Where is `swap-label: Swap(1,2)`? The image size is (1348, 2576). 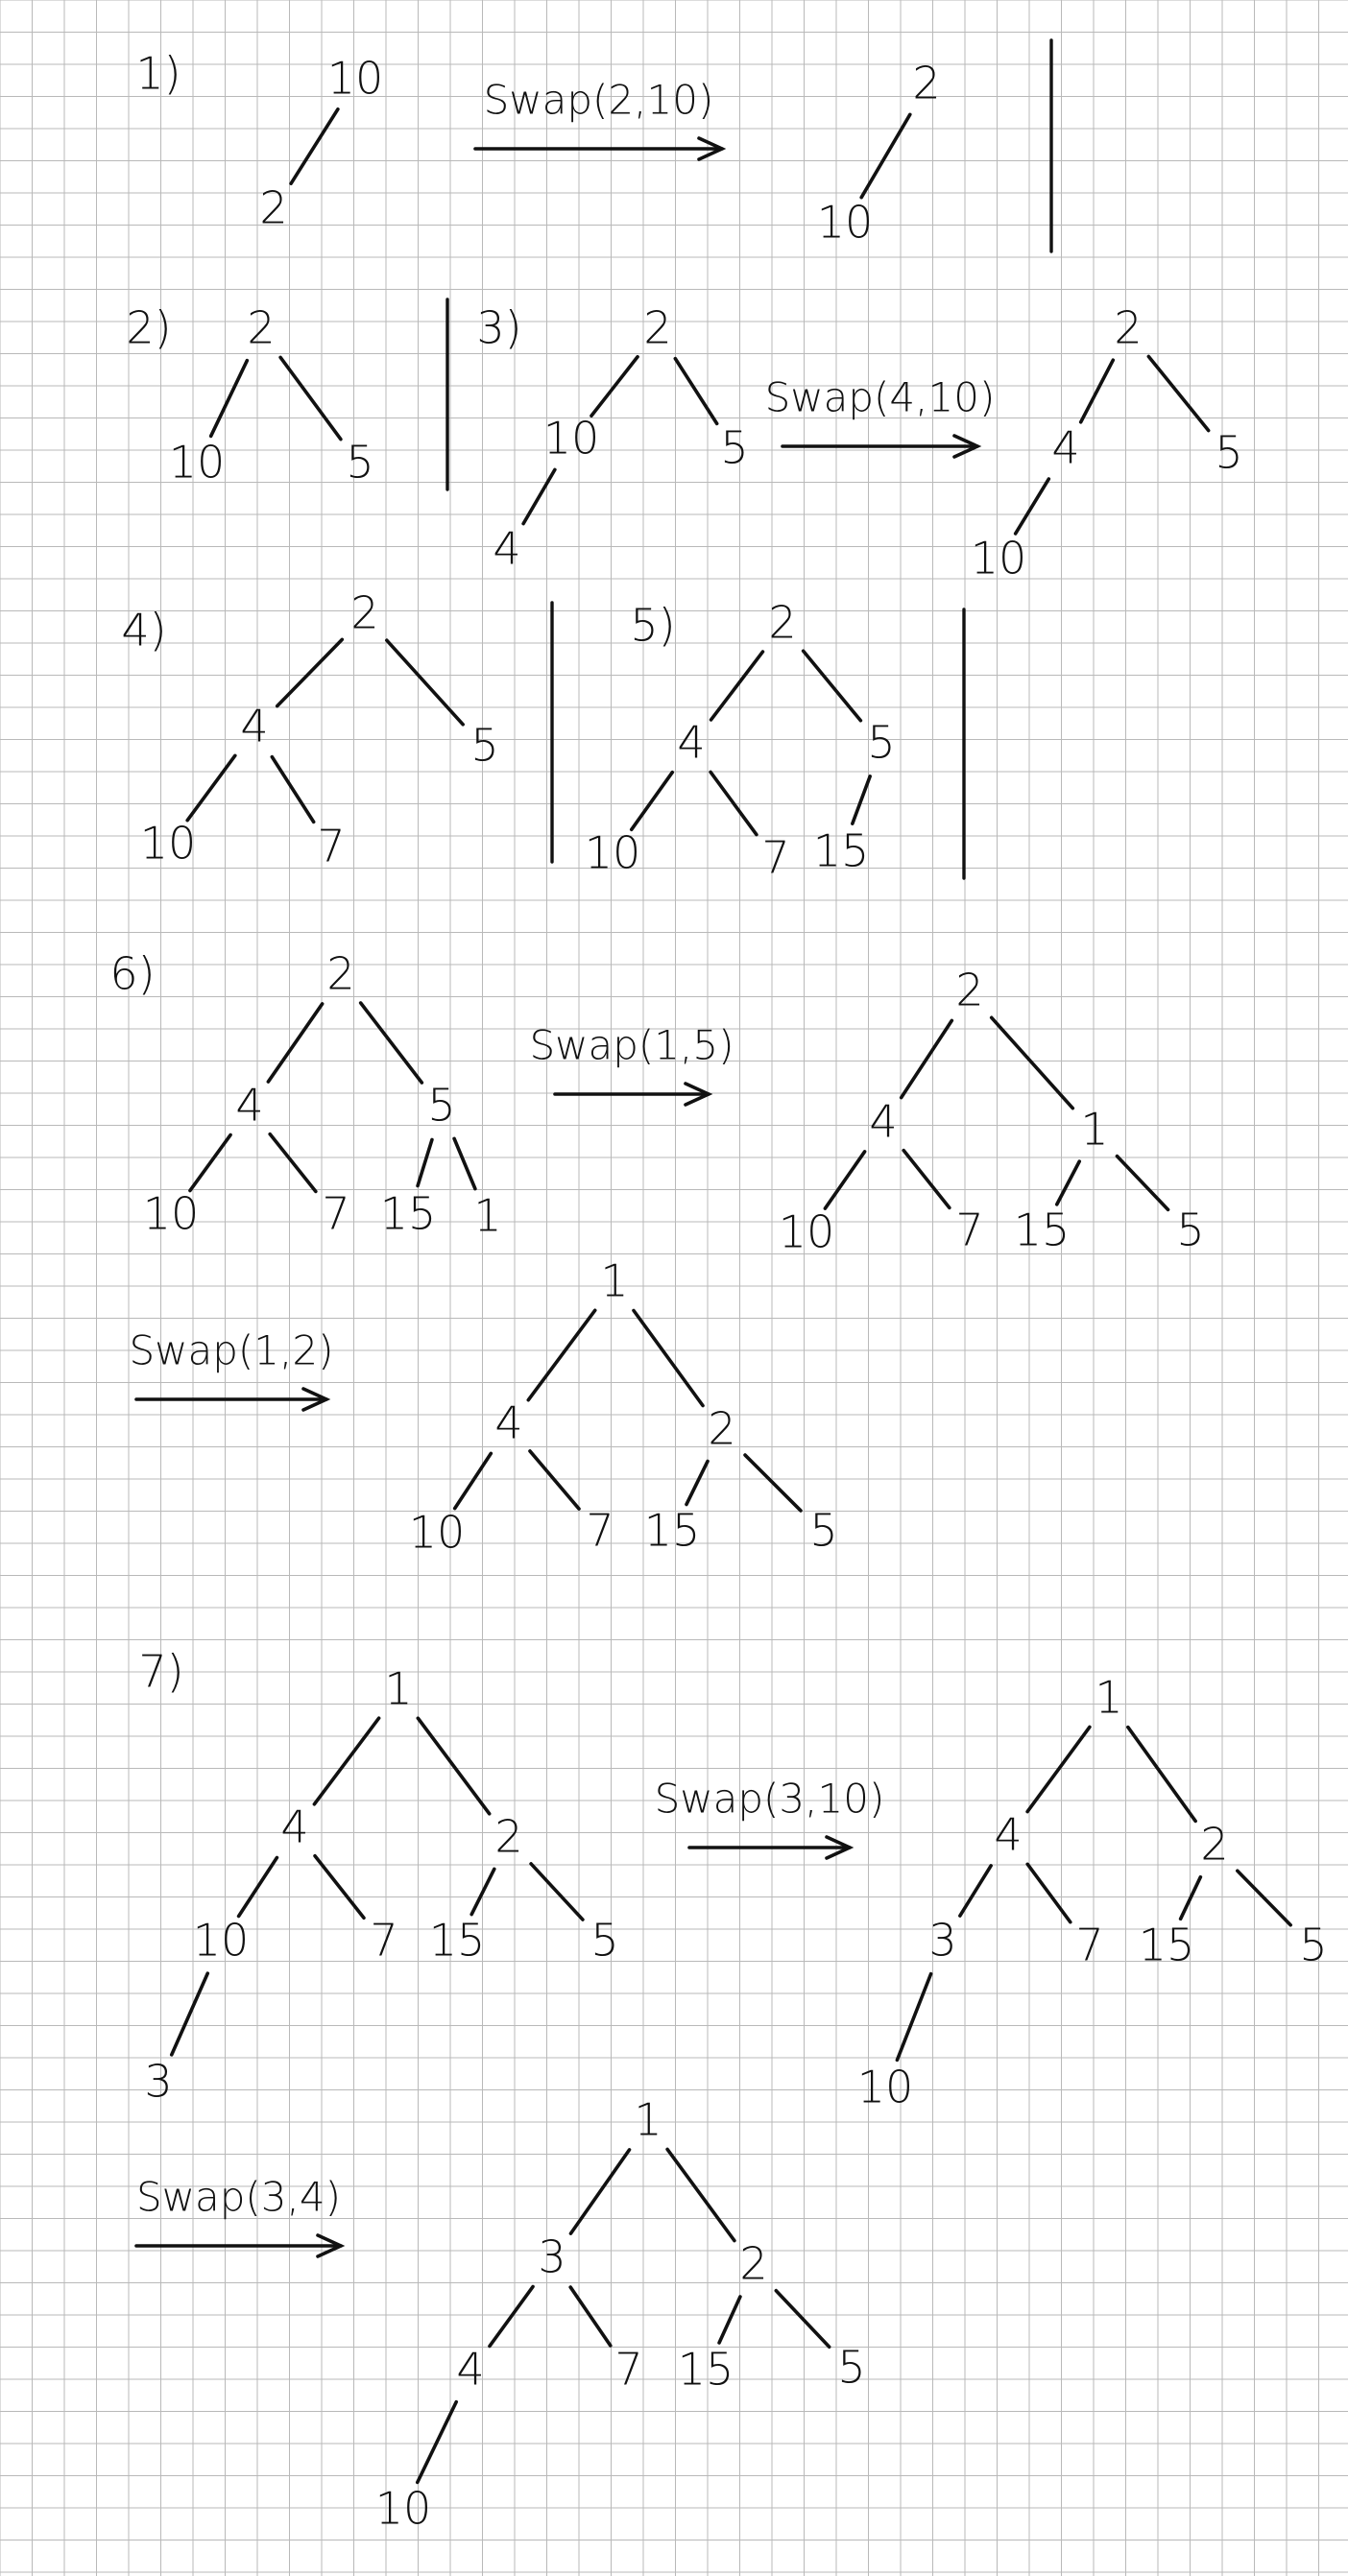 swap-label: Swap(1,2) is located at coordinates (232, 1350).